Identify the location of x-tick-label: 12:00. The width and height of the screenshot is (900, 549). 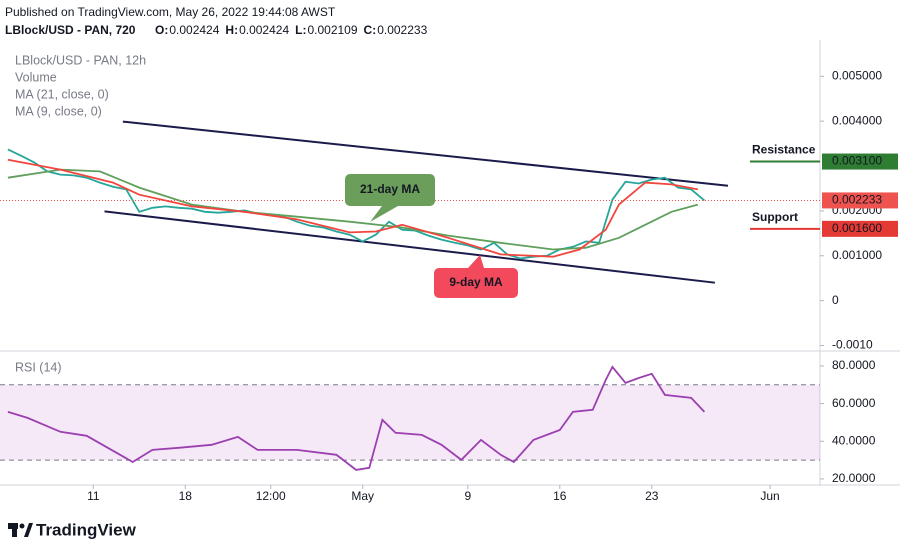
(271, 496).